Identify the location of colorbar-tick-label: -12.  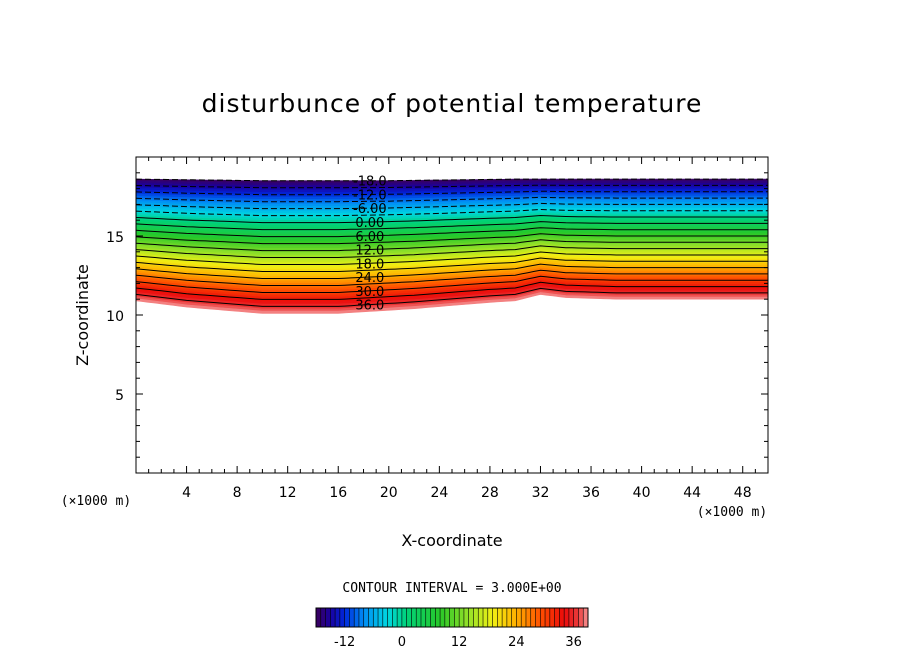
(344, 642).